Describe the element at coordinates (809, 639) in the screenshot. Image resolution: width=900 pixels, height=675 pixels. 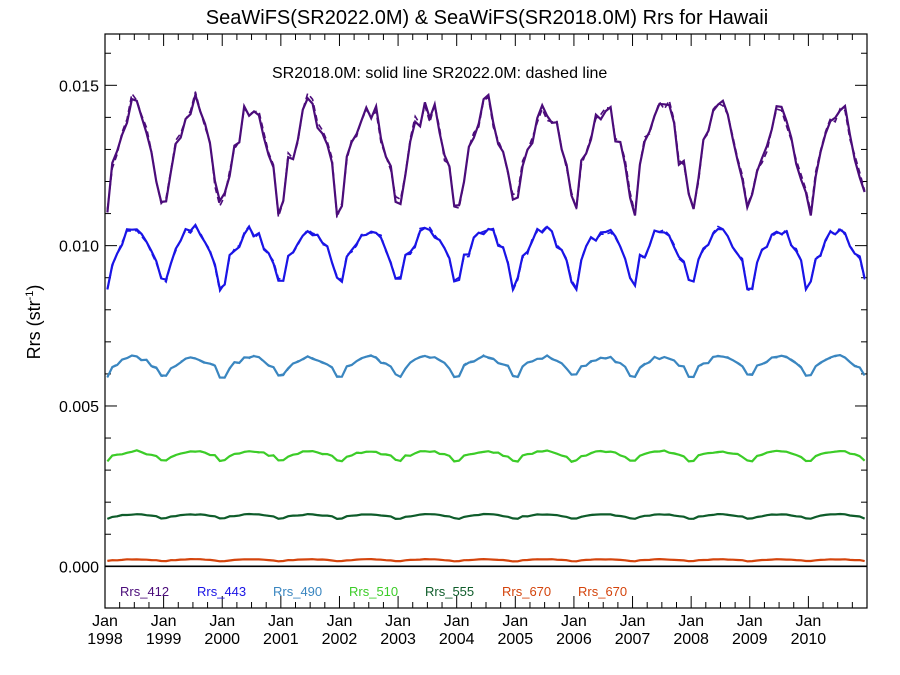
I see `x-tick-year: 2010` at that location.